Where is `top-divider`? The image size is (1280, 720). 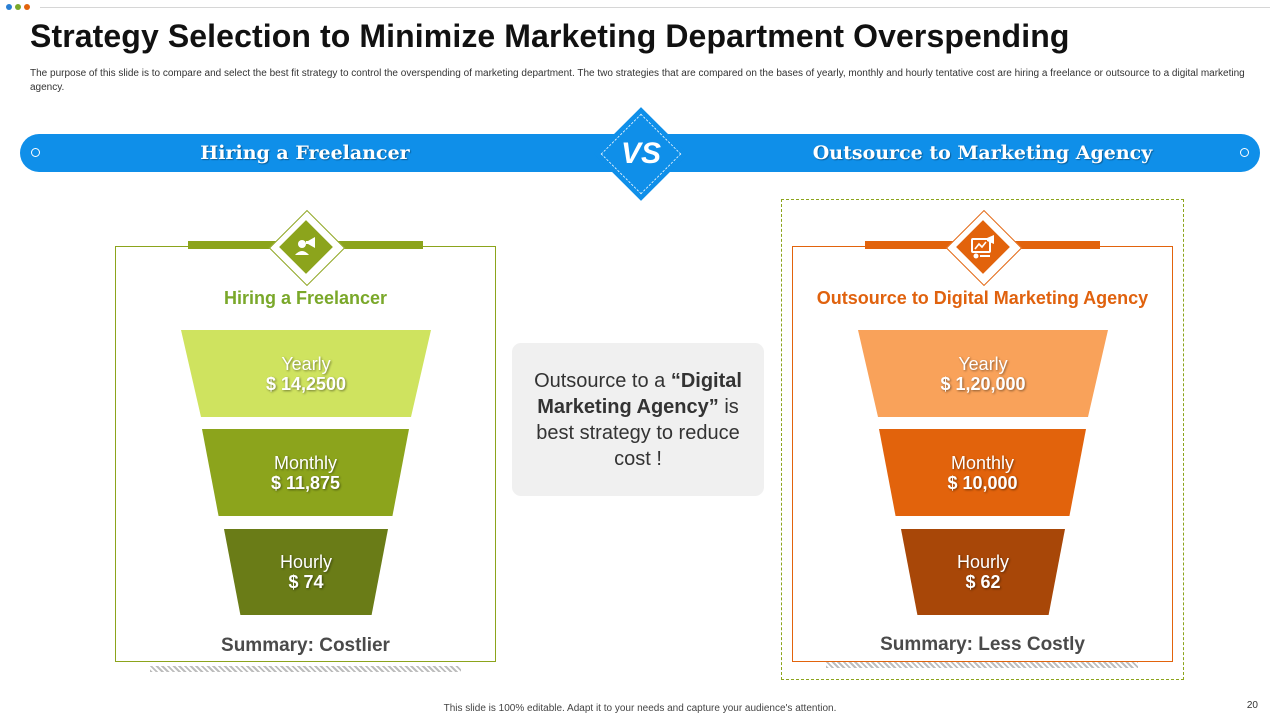
top-divider is located at coordinates (655, 7).